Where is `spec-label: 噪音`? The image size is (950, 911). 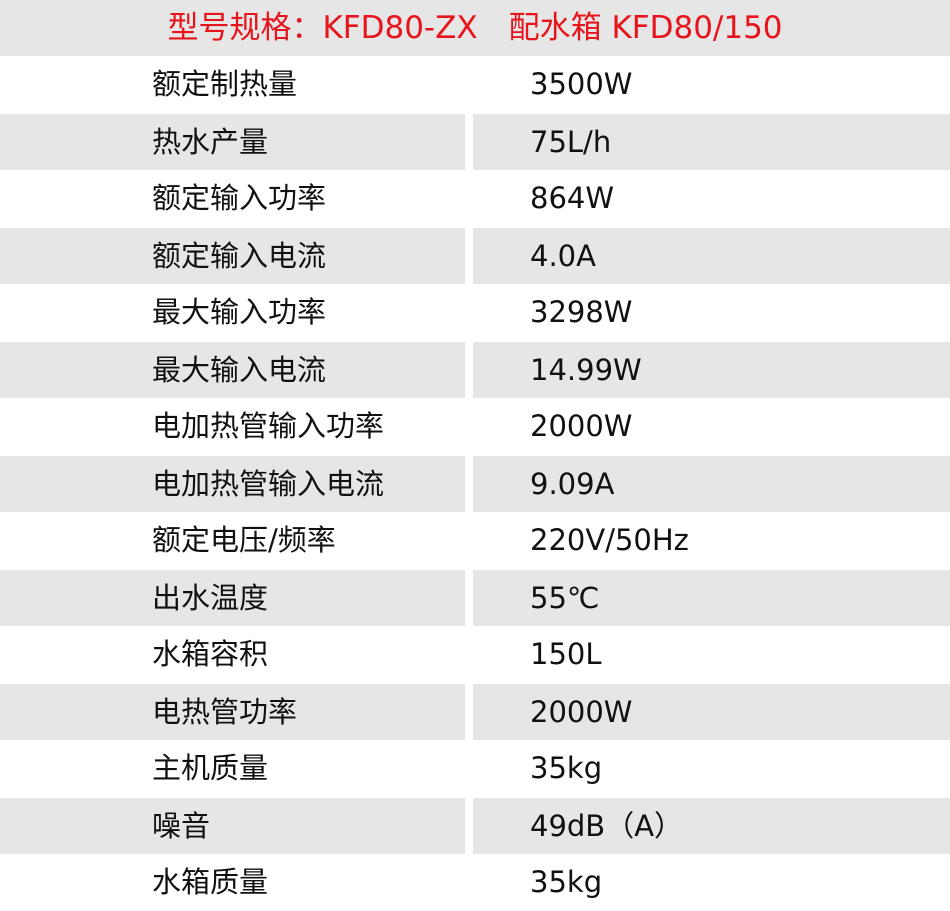 spec-label: 噪音 is located at coordinates (232, 826).